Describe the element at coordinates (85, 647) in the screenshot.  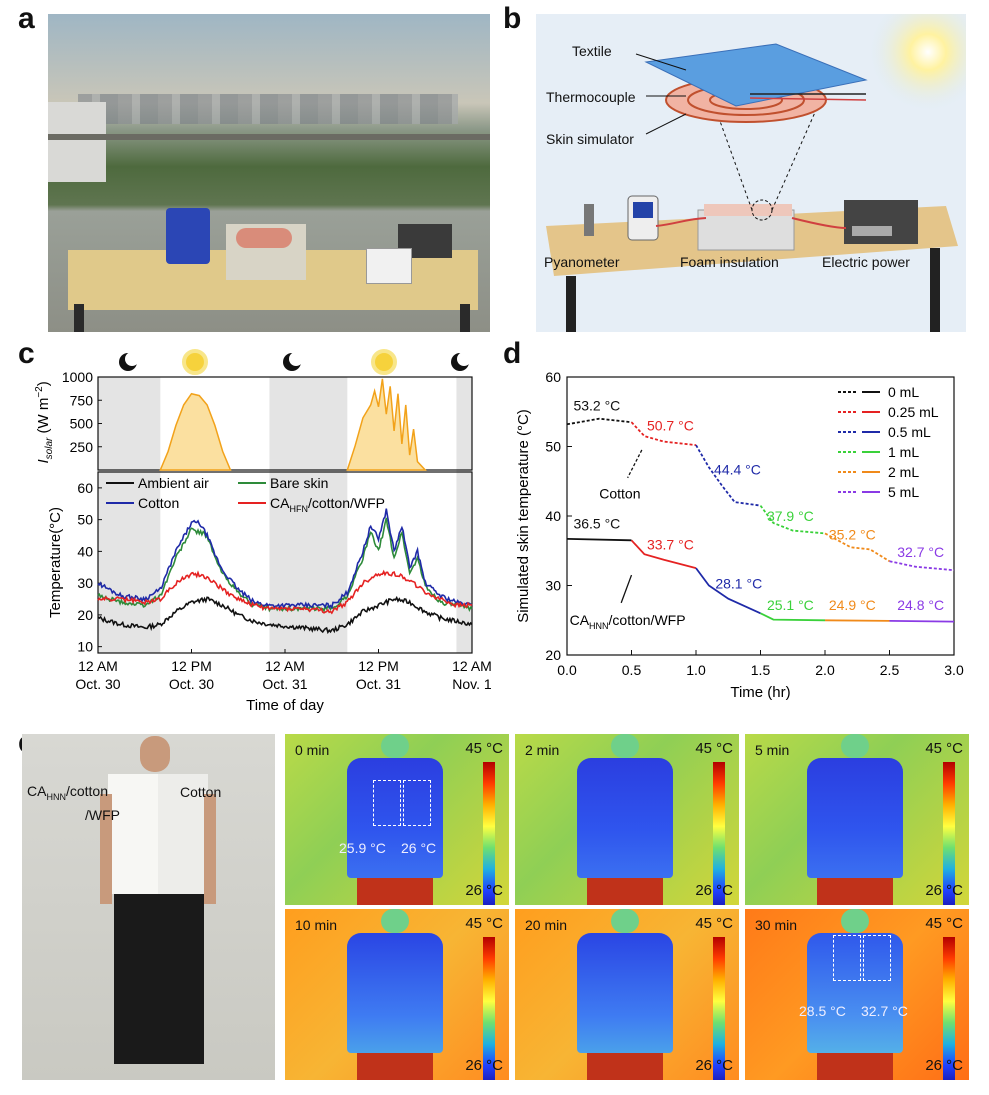
I see `temp-ytick-label: 10` at that location.